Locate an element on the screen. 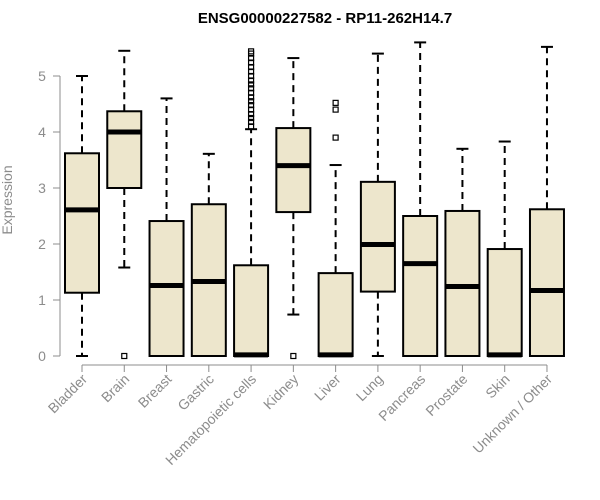 This screenshot has width=600, height=500. y-tick-label: 1 is located at coordinates (42, 300).